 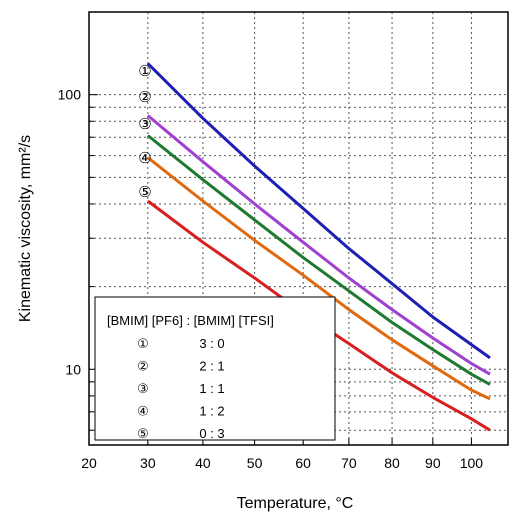 What do you see at coordinates (143, 343) in the screenshot?
I see `legend-marker-1: ①` at bounding box center [143, 343].